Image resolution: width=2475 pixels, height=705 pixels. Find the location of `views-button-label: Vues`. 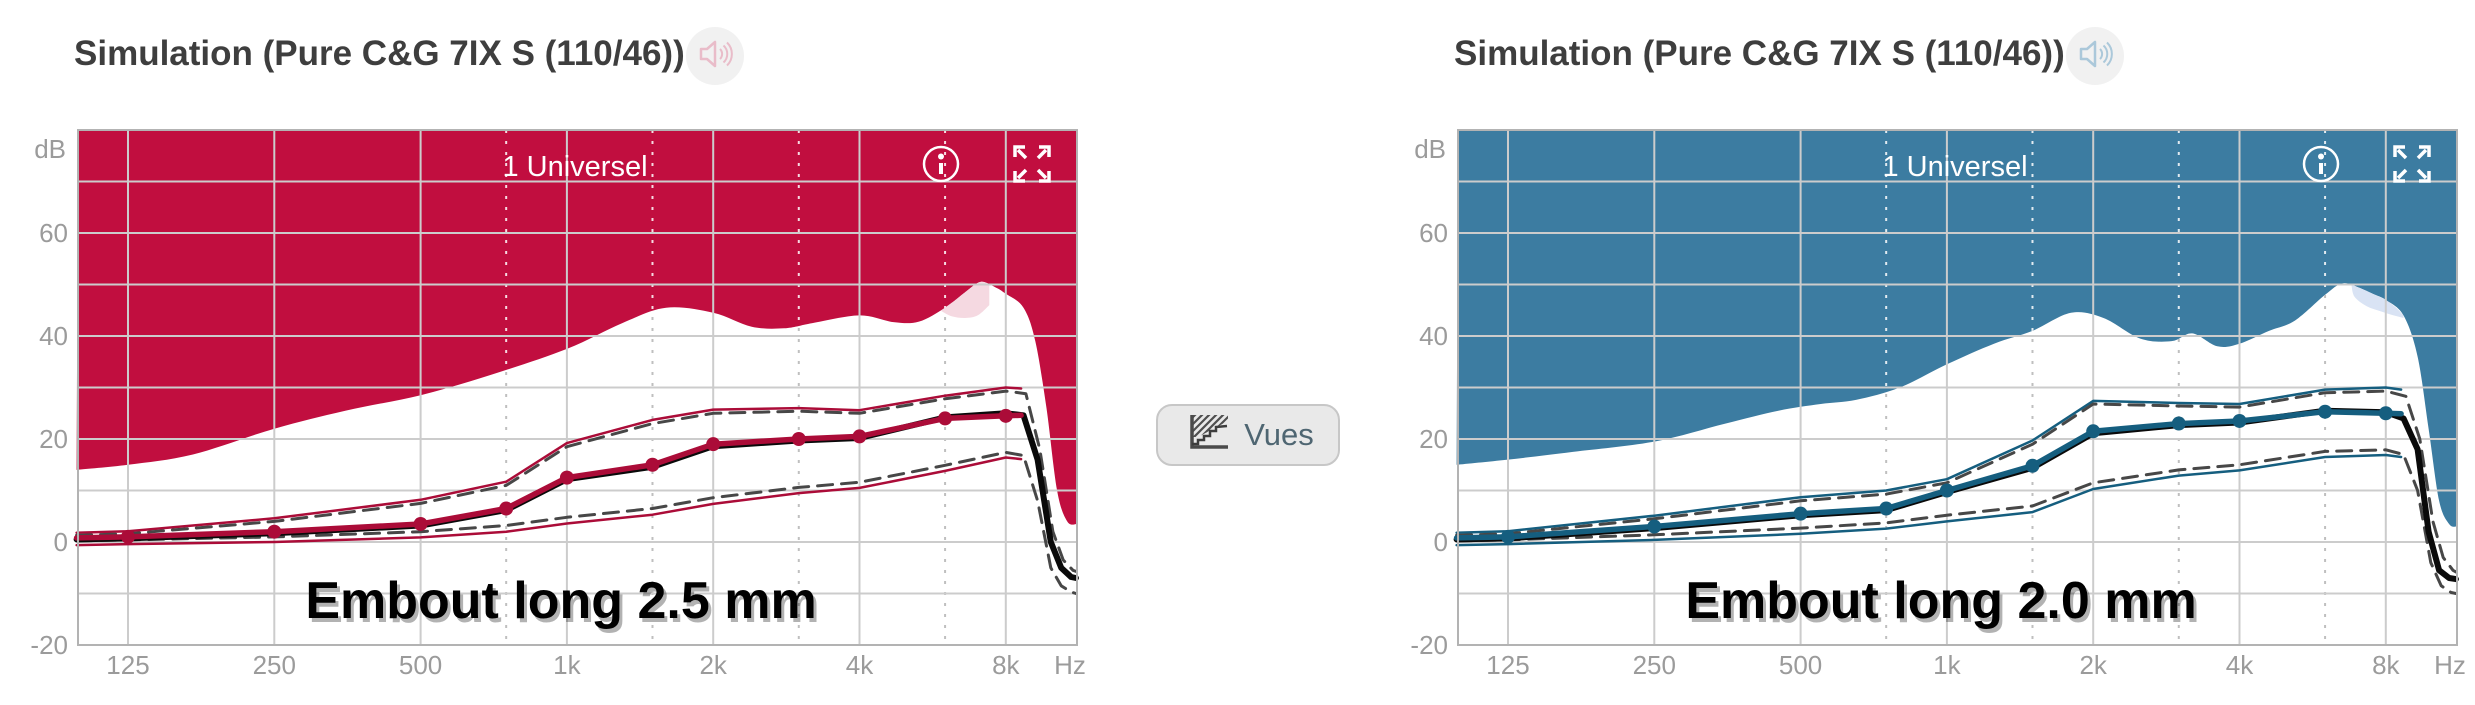

views-button-label: Vues is located at coordinates (1279, 434).